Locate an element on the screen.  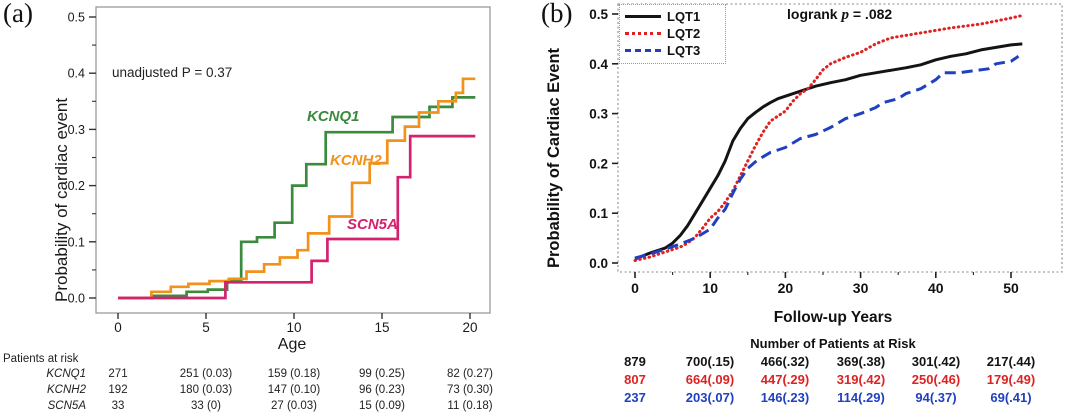
scn5a-curve is located at coordinates (297, 217).